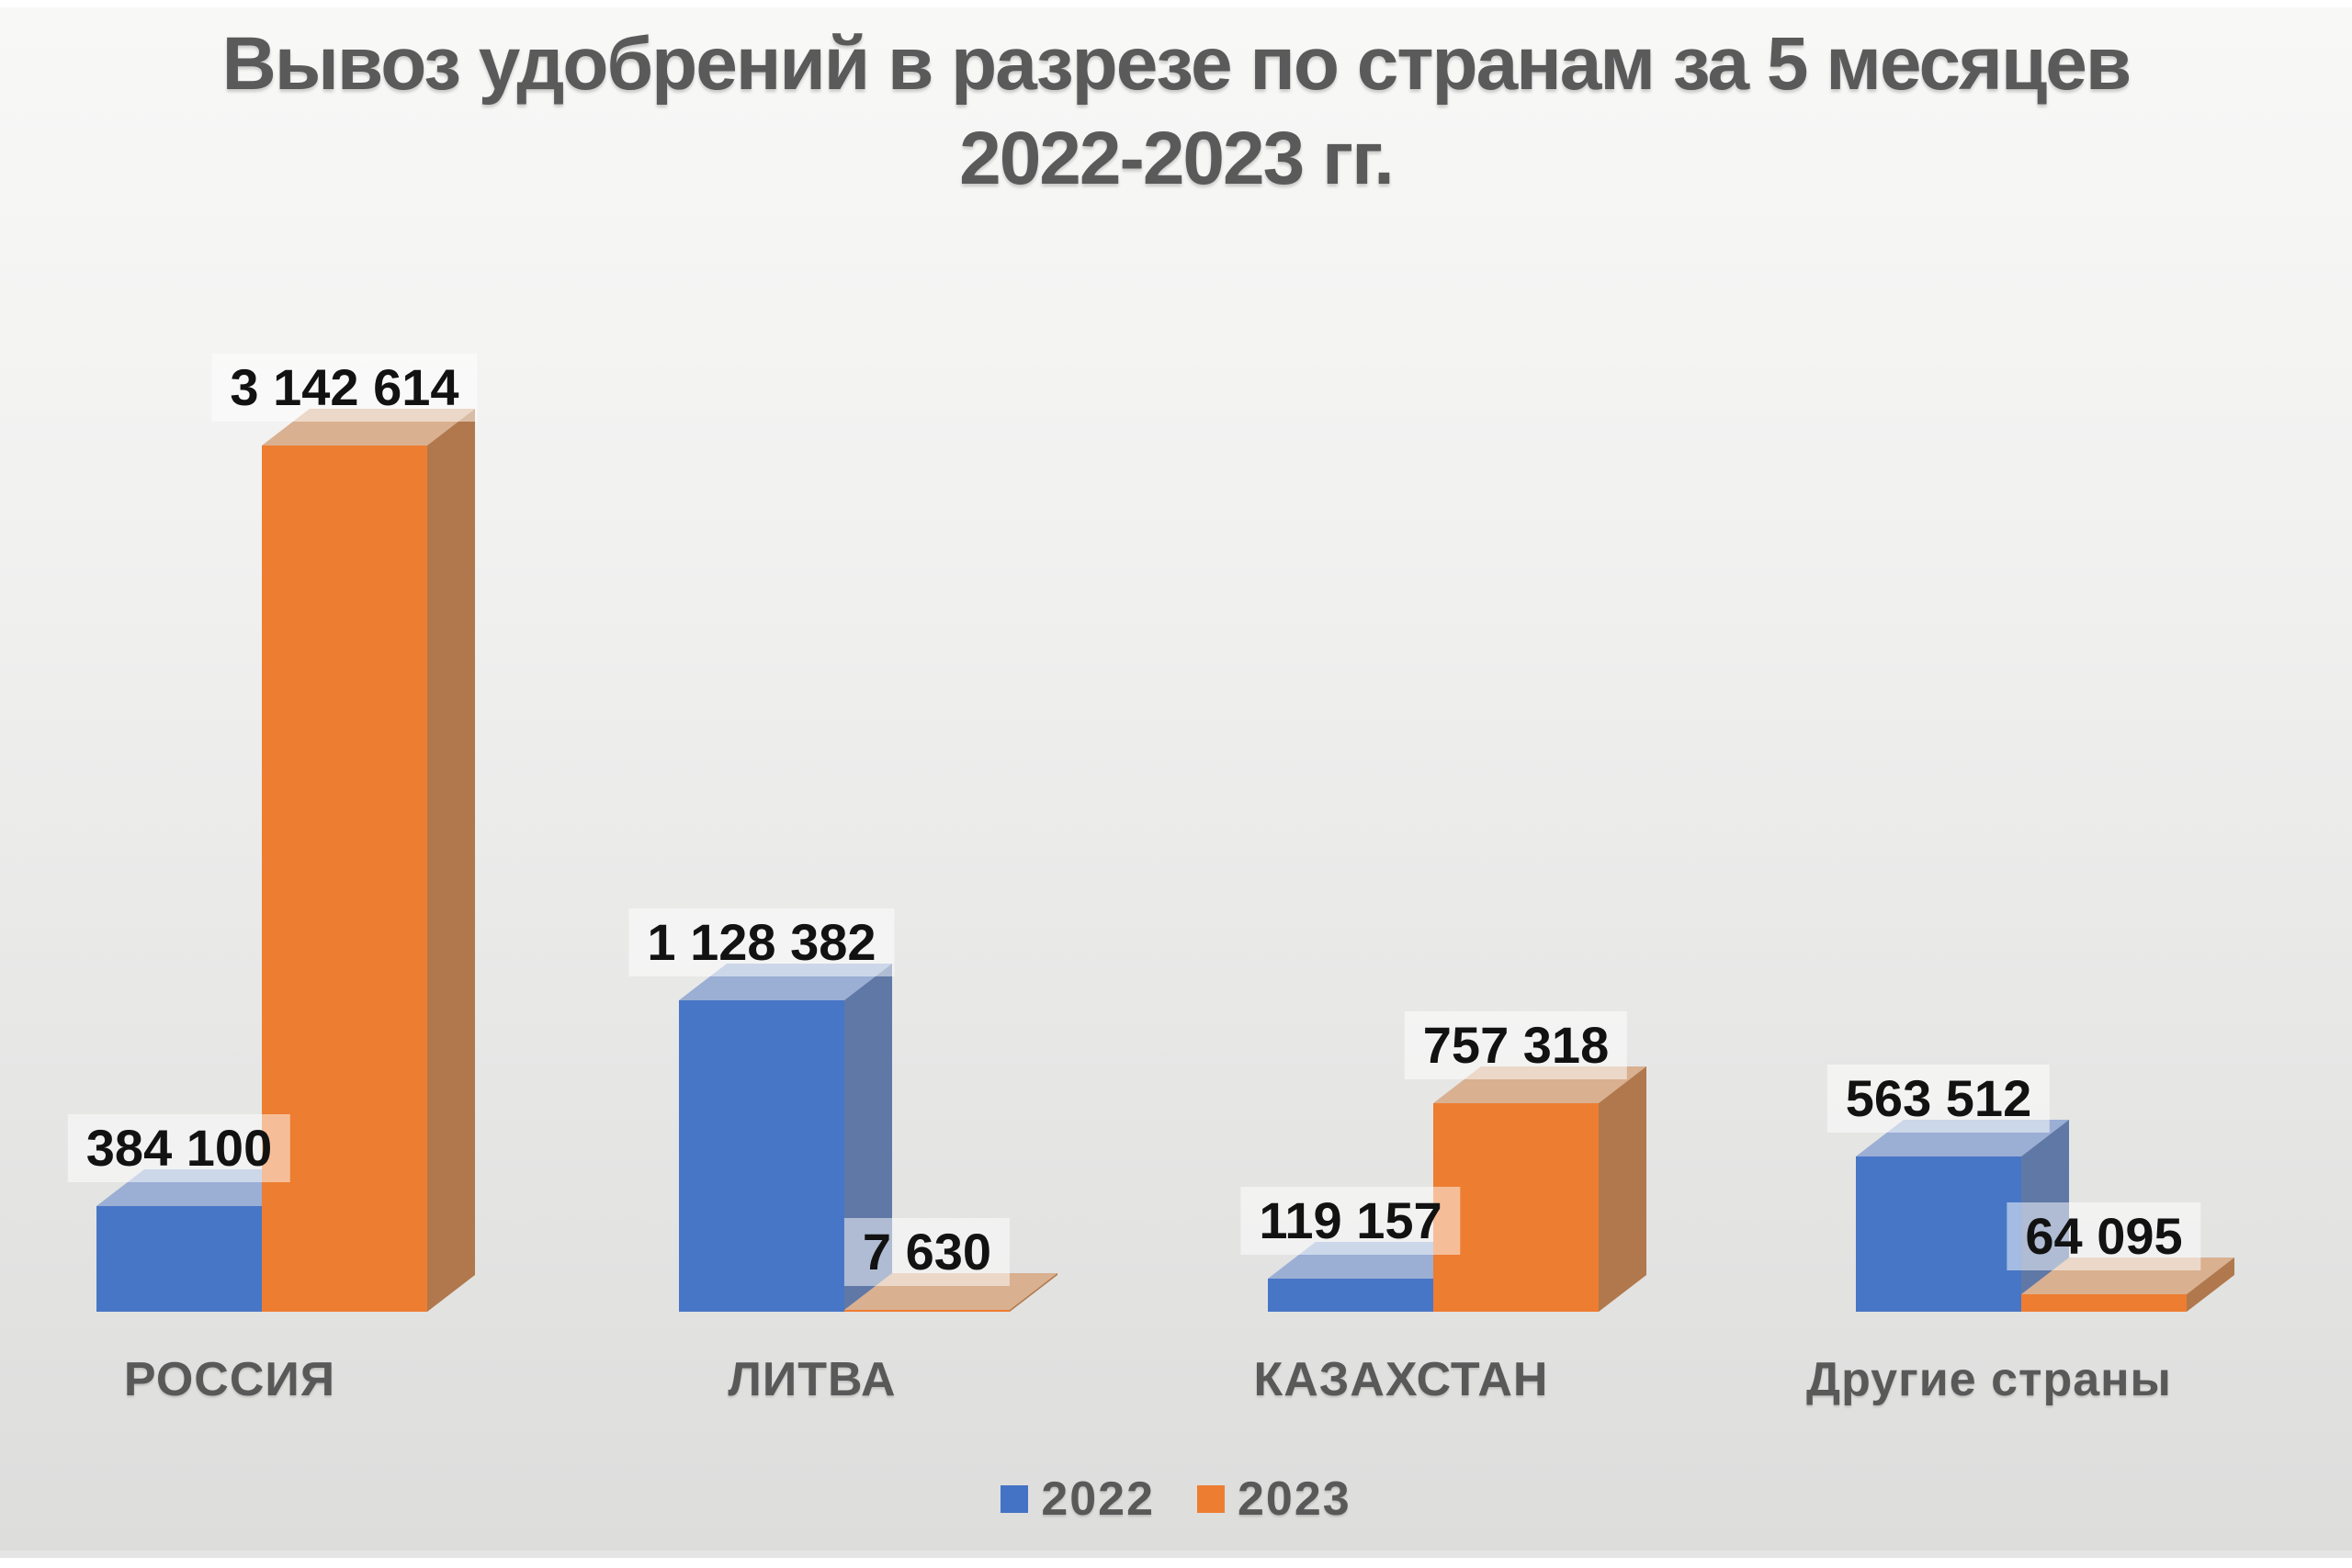 The width and height of the screenshot is (2352, 1568). What do you see at coordinates (1177, 159) in the screenshot?
I see `chart-title-line2: 2022-2023 гг.` at bounding box center [1177, 159].